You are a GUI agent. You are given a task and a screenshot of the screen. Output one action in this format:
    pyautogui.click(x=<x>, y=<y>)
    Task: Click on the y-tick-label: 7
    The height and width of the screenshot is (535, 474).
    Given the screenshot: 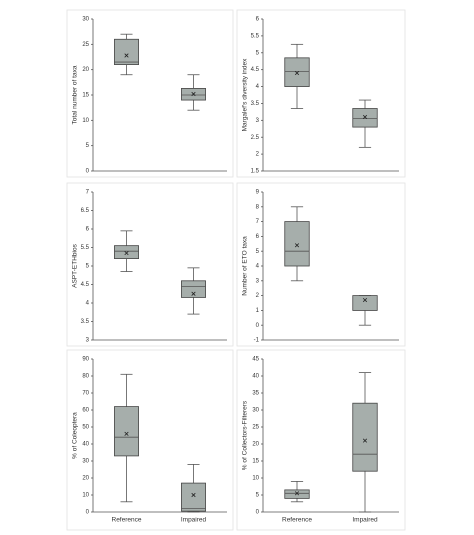 What is the action you would take?
    pyautogui.click(x=88, y=193)
    